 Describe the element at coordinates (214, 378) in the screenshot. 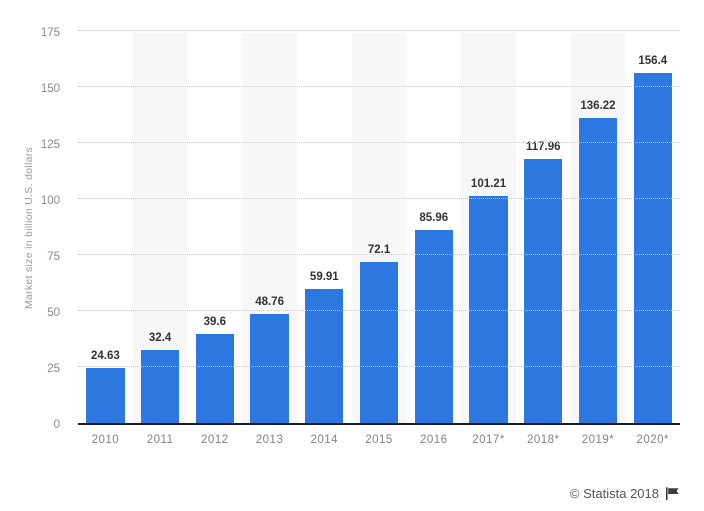

I see `bar-2012` at that location.